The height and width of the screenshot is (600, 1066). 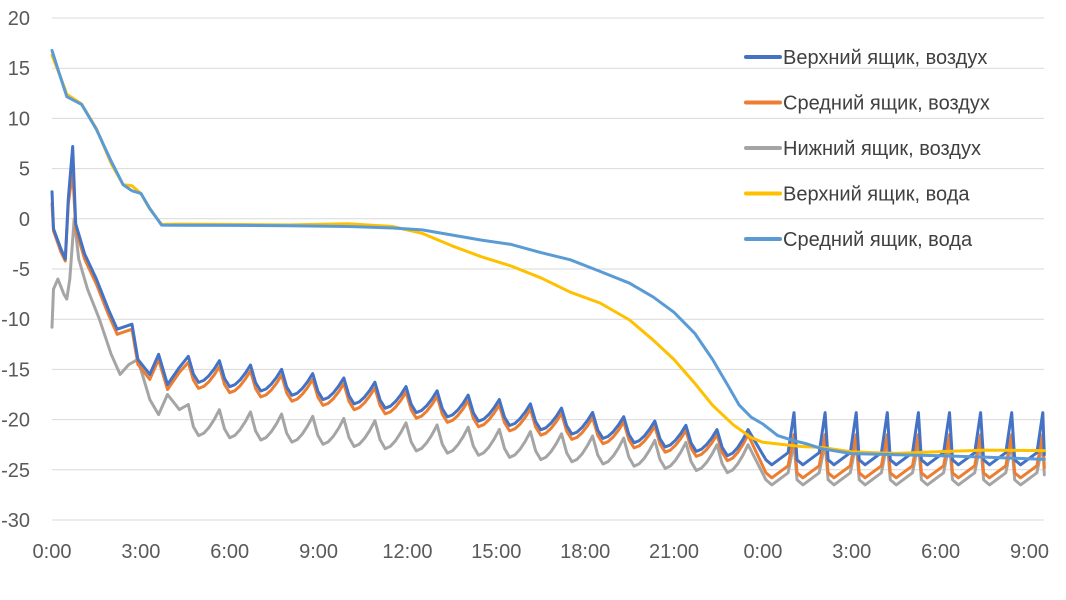 I want to click on y-tick-label: -5, so click(x=21, y=270).